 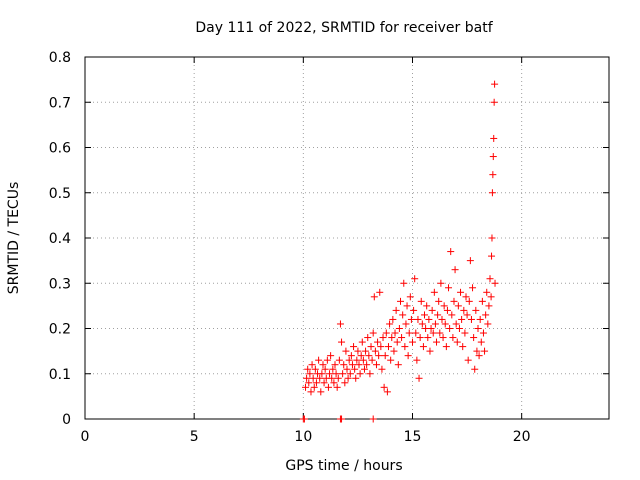 I want to click on x-tick-label: 15, so click(x=413, y=437).